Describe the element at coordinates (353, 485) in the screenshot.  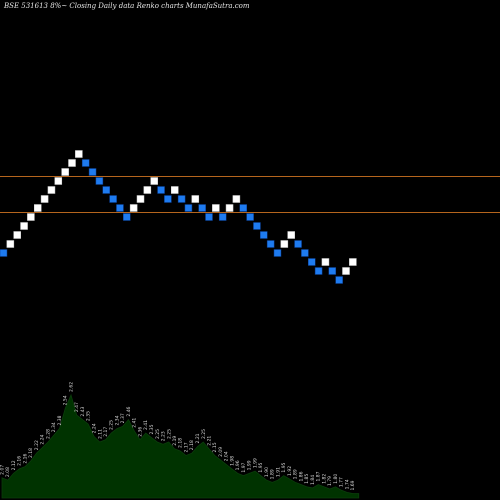
I see `volume-label: 1.69` at that location.